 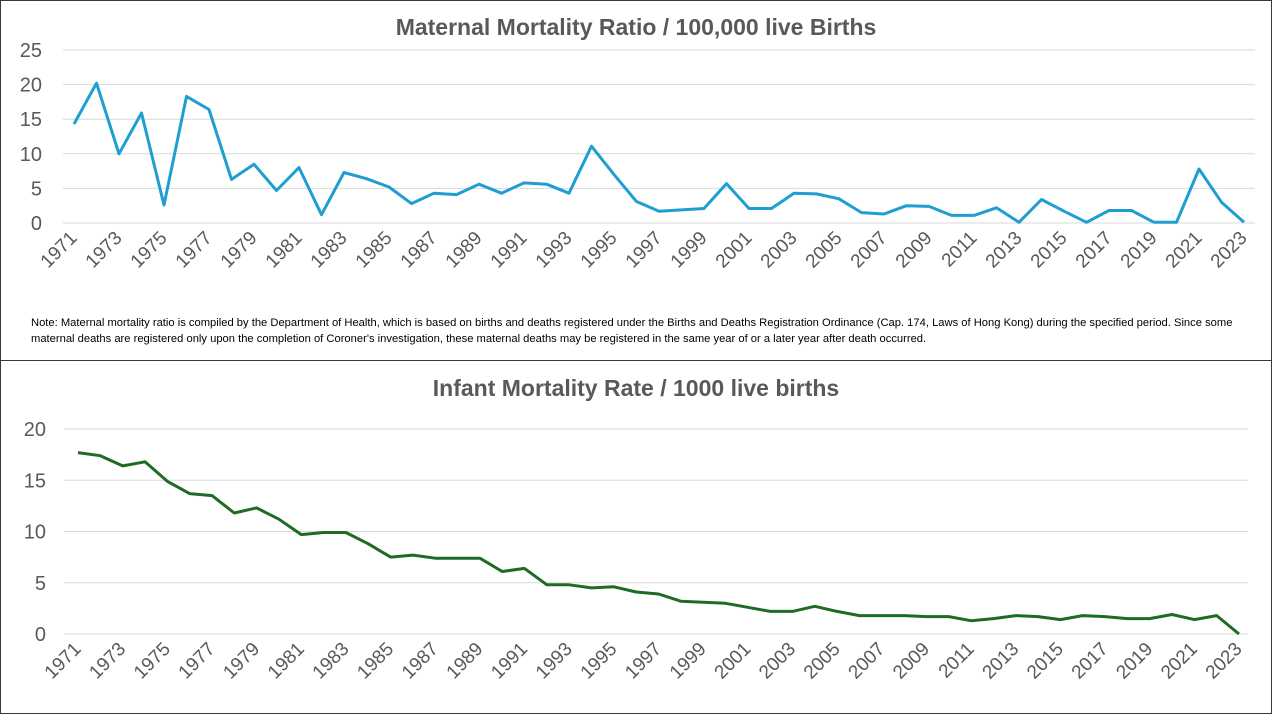 What do you see at coordinates (960, 250) in the screenshot?
I see `x-tick-label: 2011` at bounding box center [960, 250].